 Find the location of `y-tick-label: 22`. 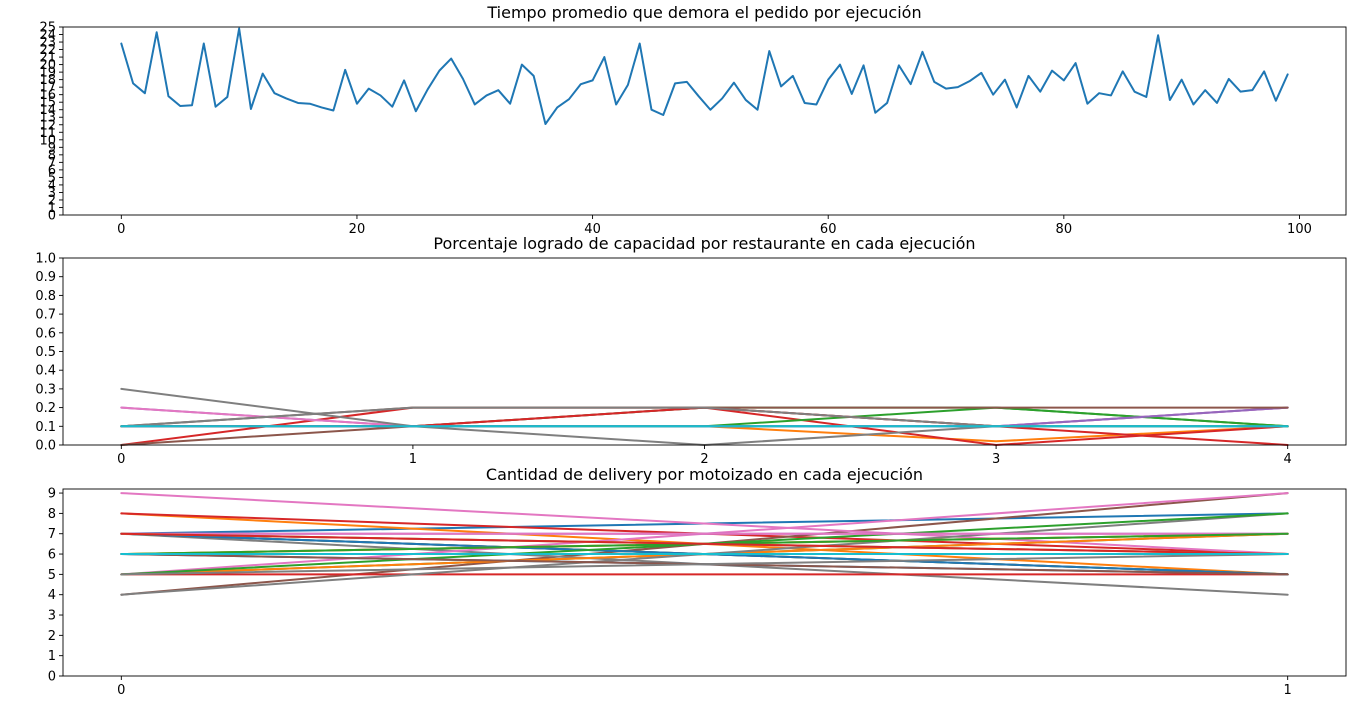

y-tick-label: 22 is located at coordinates (47, 50).